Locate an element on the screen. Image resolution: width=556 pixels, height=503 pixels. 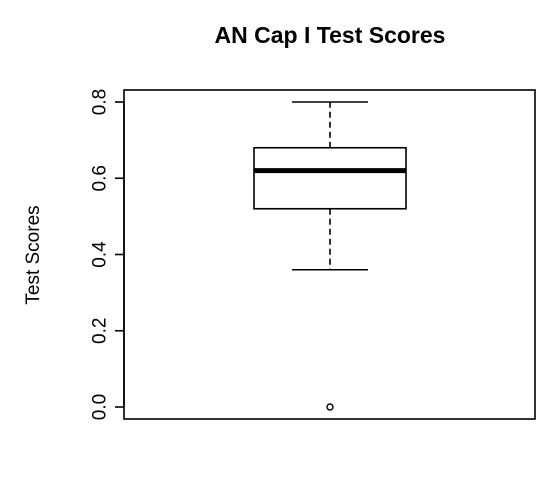
y-tick-label: 0.8 is located at coordinates (100, 102).